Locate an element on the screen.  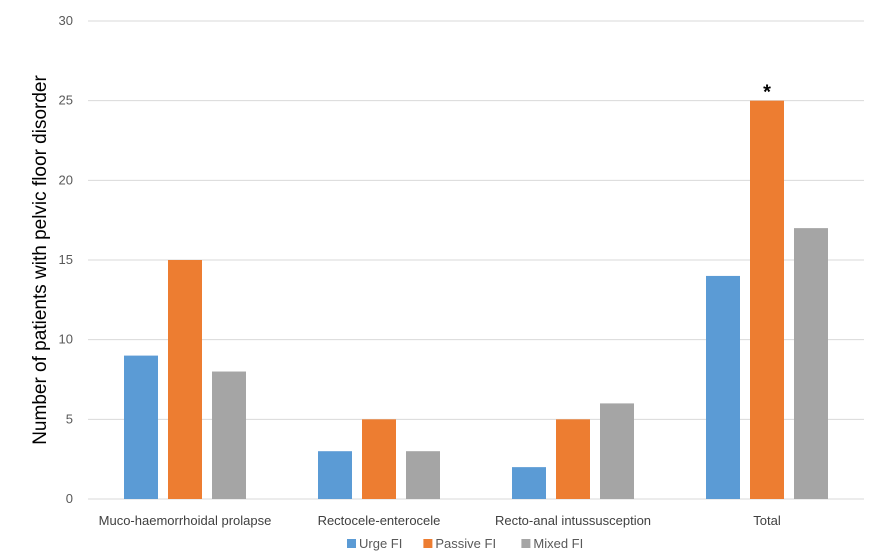
y-tick-label: 30 is located at coordinates (66, 20).